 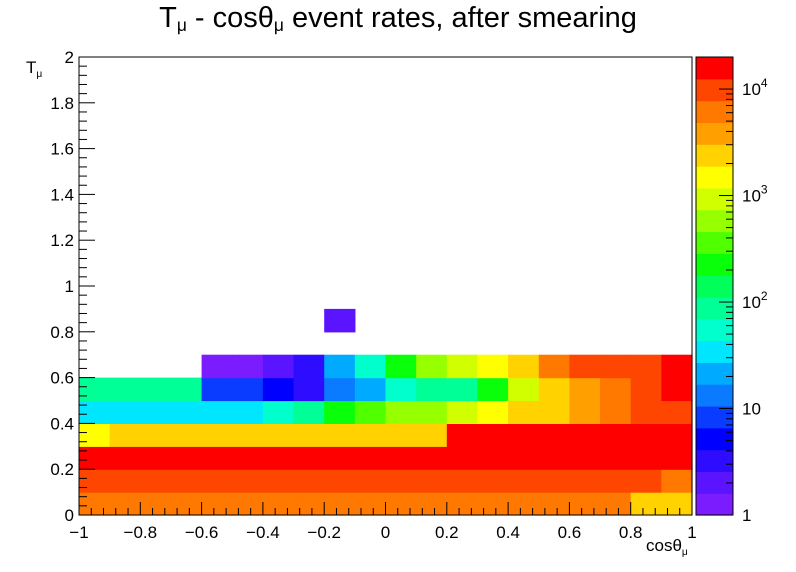 I want to click on x-tick-label: 0.4, so click(x=508, y=532).